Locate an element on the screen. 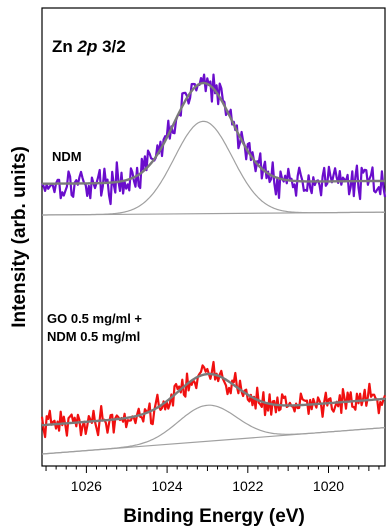 This screenshot has height=529, width=387. x-axis-label: Binding Energy (eV) is located at coordinates (214, 516).